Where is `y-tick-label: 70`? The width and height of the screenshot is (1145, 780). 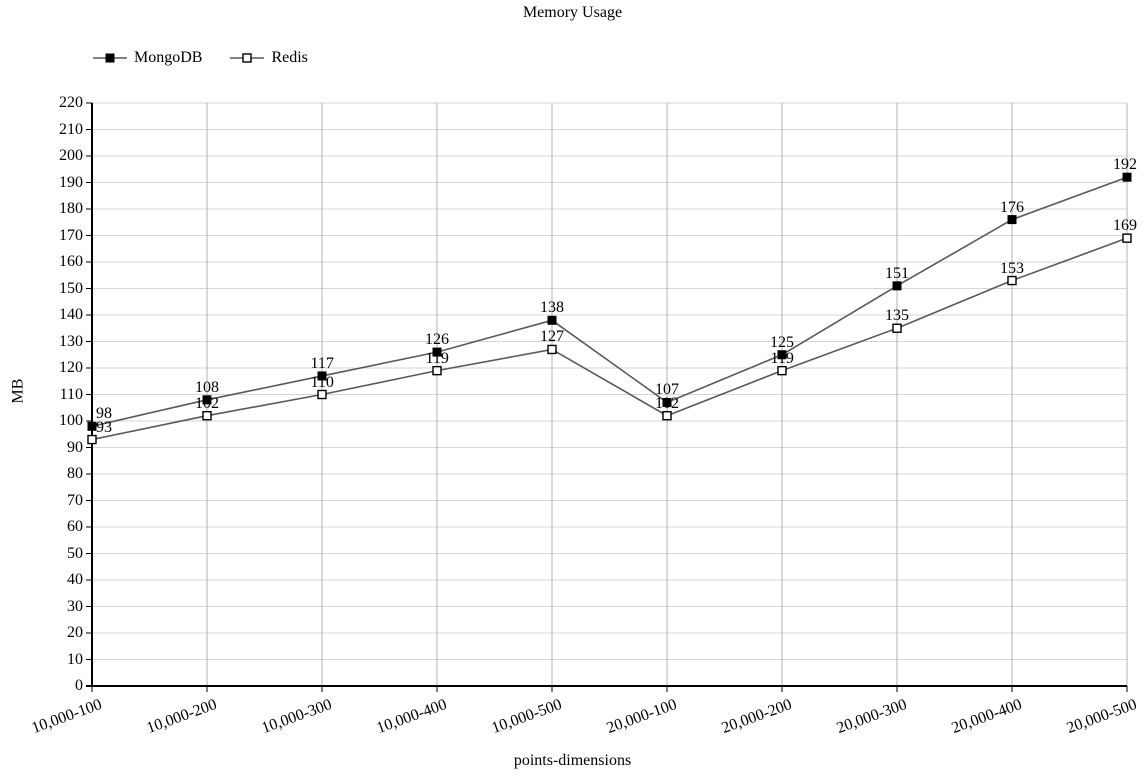
y-tick-label: 70 is located at coordinates (75, 500).